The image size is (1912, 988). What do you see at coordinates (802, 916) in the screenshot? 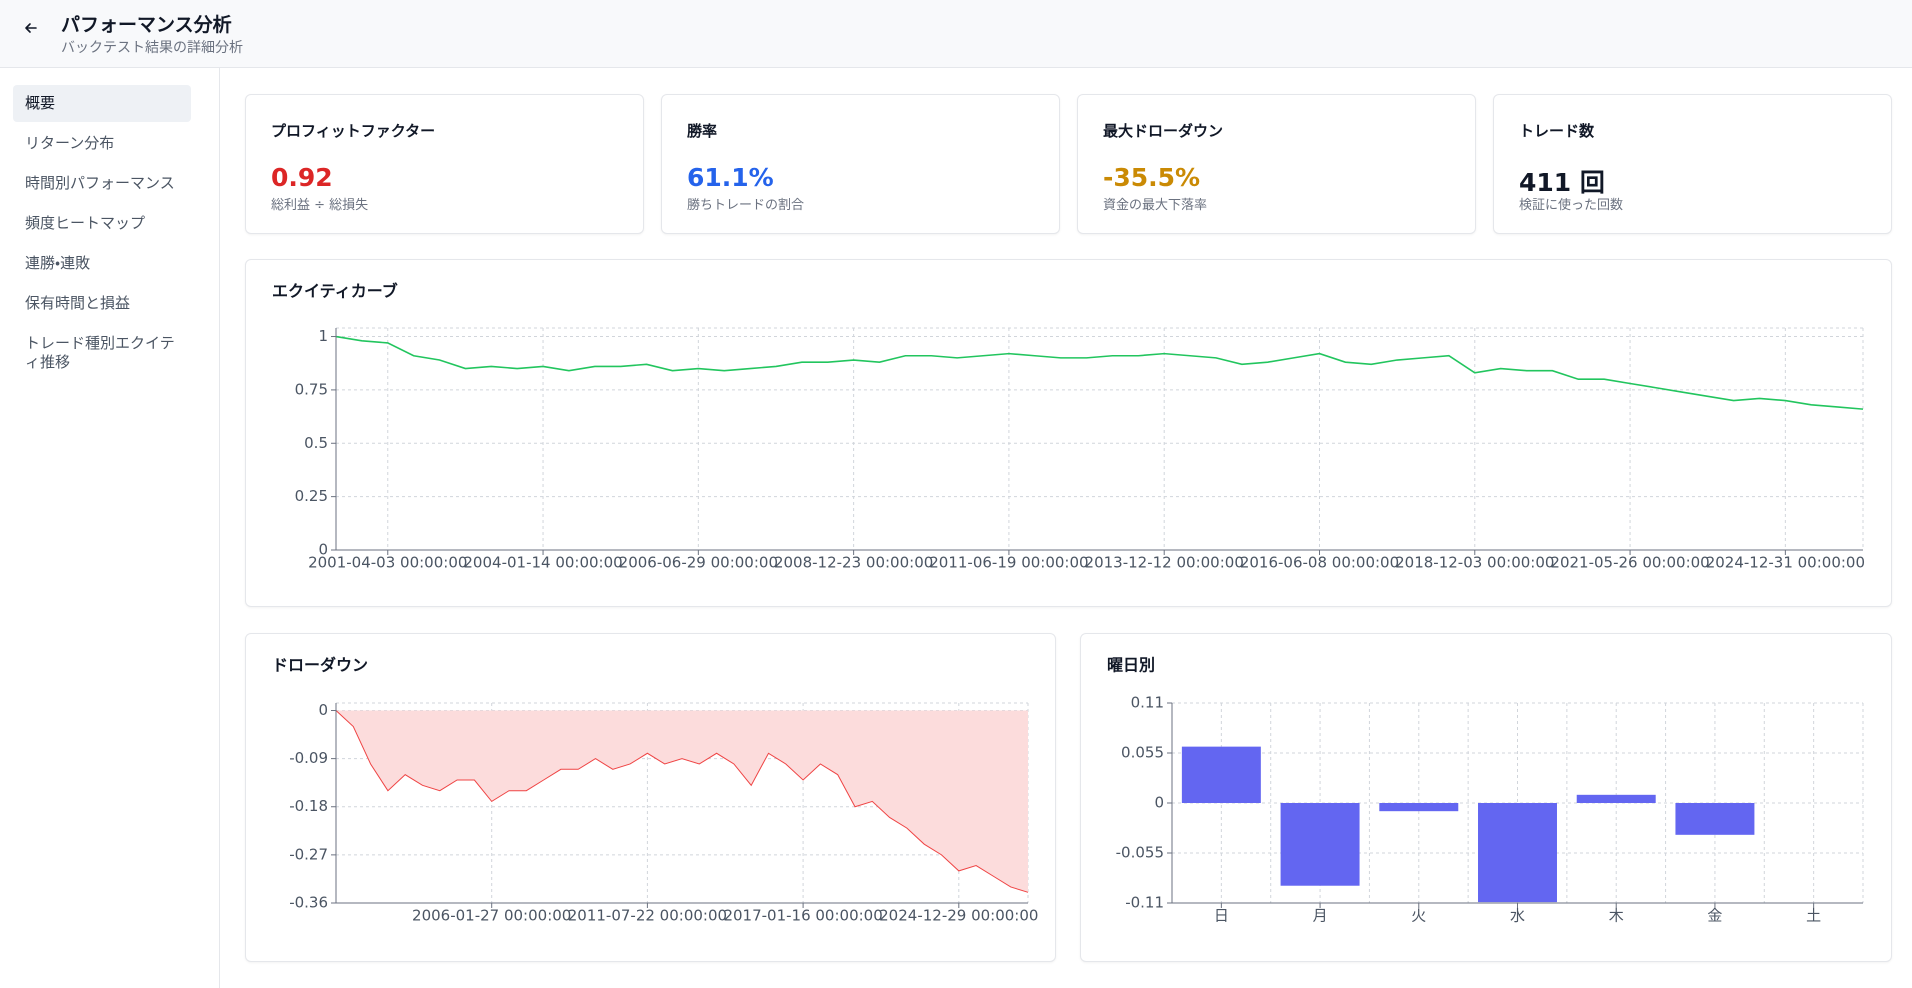
I see `x-tick-label: 2017-01-16 00:00:00` at bounding box center [802, 916].